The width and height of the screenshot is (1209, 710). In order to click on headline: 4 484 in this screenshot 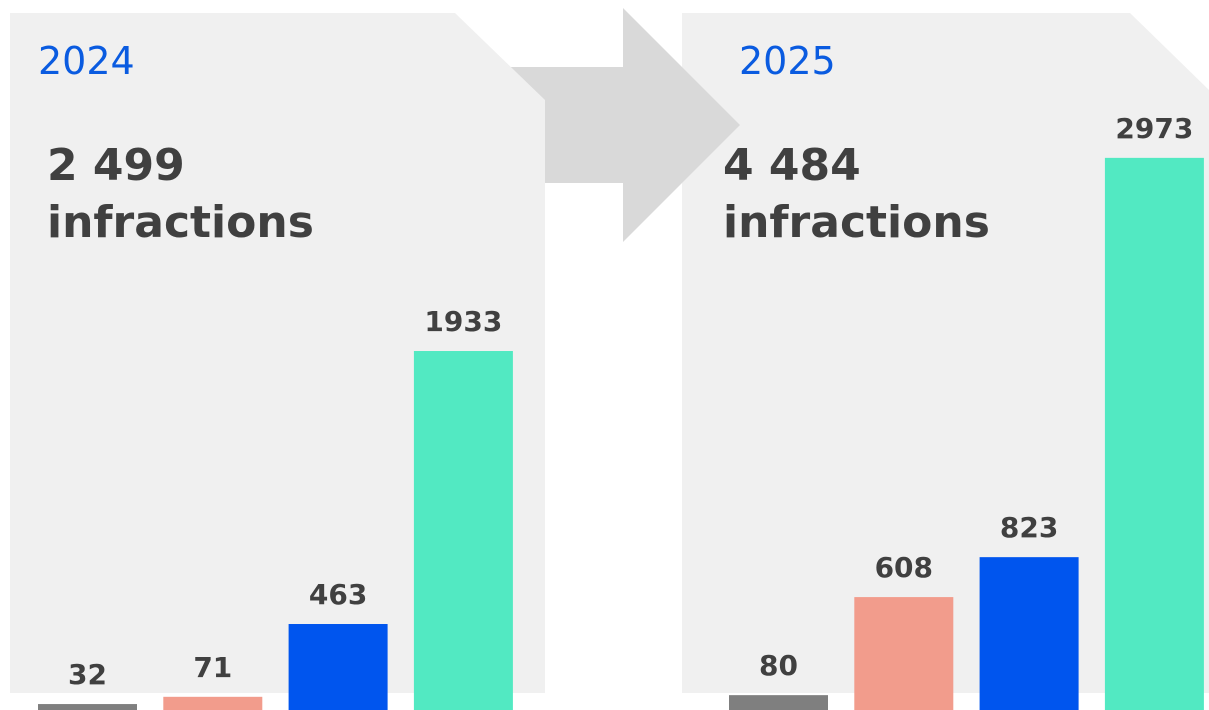, I will do `click(792, 165)`.